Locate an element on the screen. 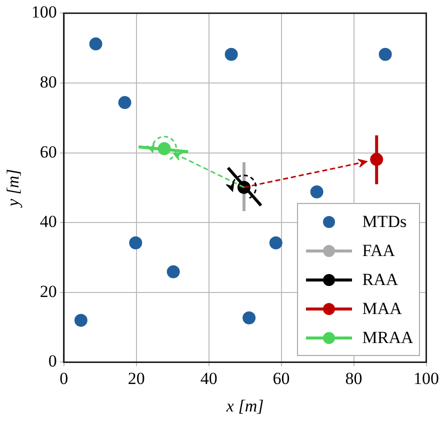 The height and width of the screenshot is (421, 442). y-tick-label: 100 is located at coordinates (44, 12).